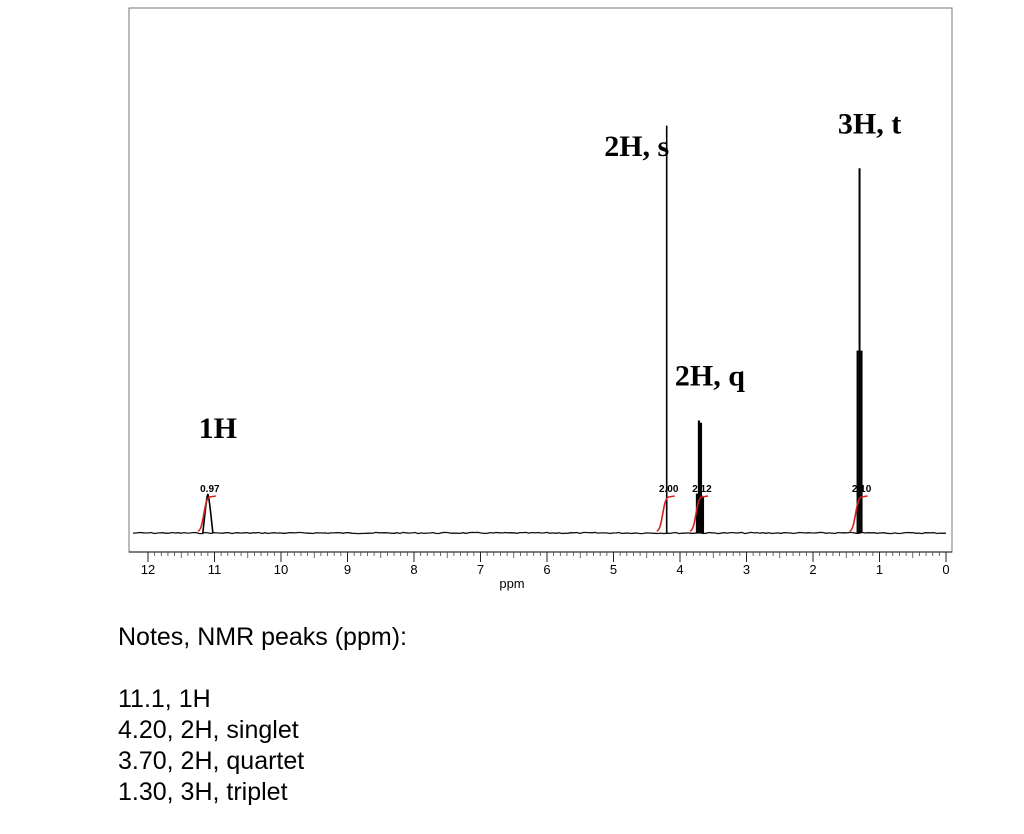 The image size is (1024, 834). Describe the element at coordinates (945, 569) in the screenshot. I see `tick-label: 0` at that location.